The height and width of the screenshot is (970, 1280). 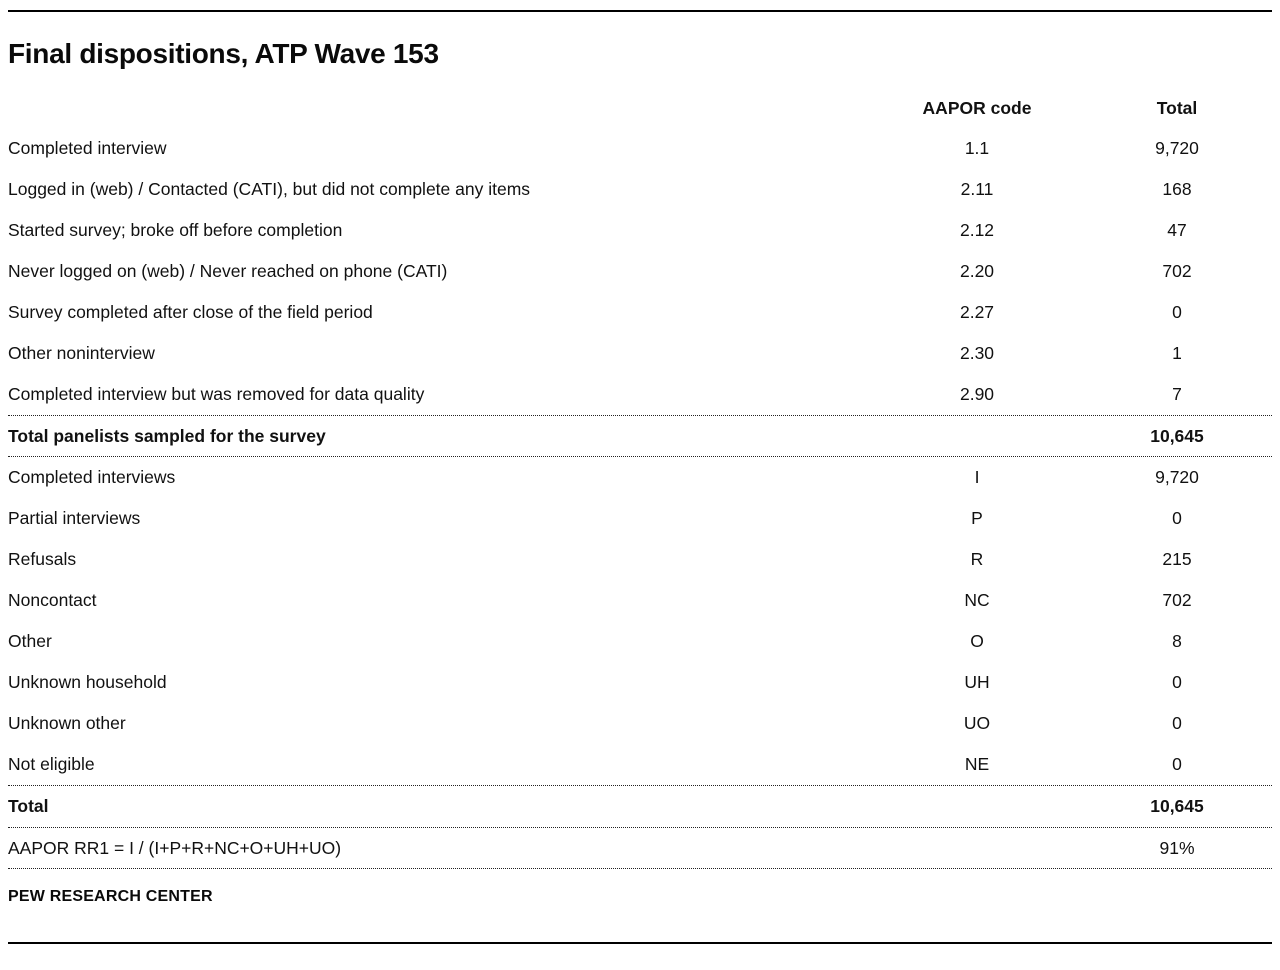 What do you see at coordinates (977, 189) in the screenshot?
I see `row-aapor-code: 2.11` at bounding box center [977, 189].